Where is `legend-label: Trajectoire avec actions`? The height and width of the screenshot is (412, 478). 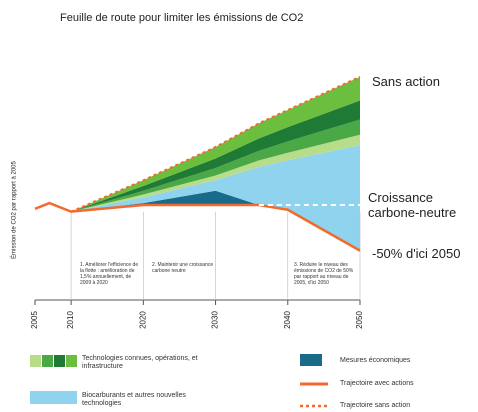
legend-label: Trajectoire avec actions is located at coordinates (377, 383).